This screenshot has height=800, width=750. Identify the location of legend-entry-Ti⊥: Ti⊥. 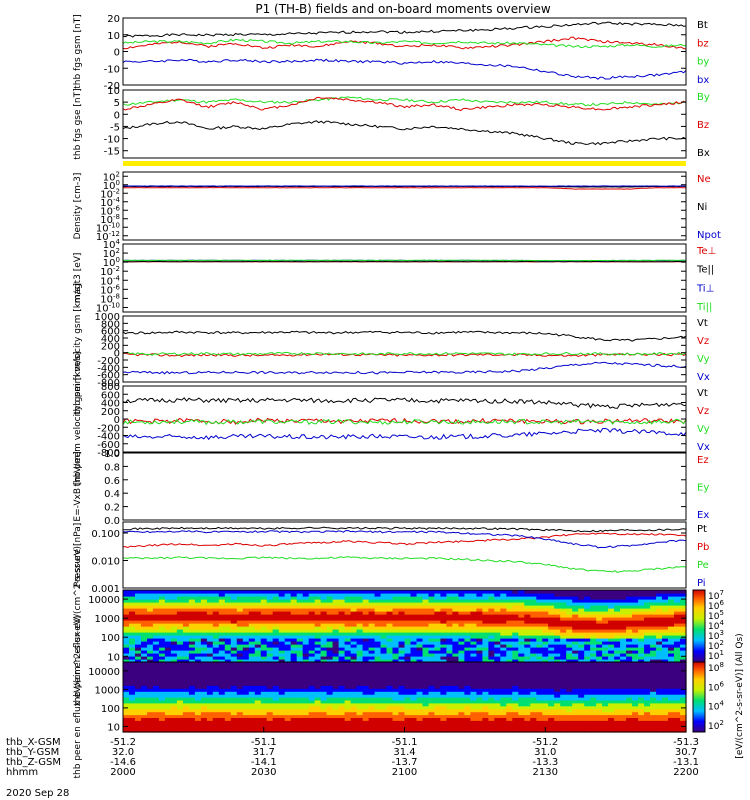
(705, 288).